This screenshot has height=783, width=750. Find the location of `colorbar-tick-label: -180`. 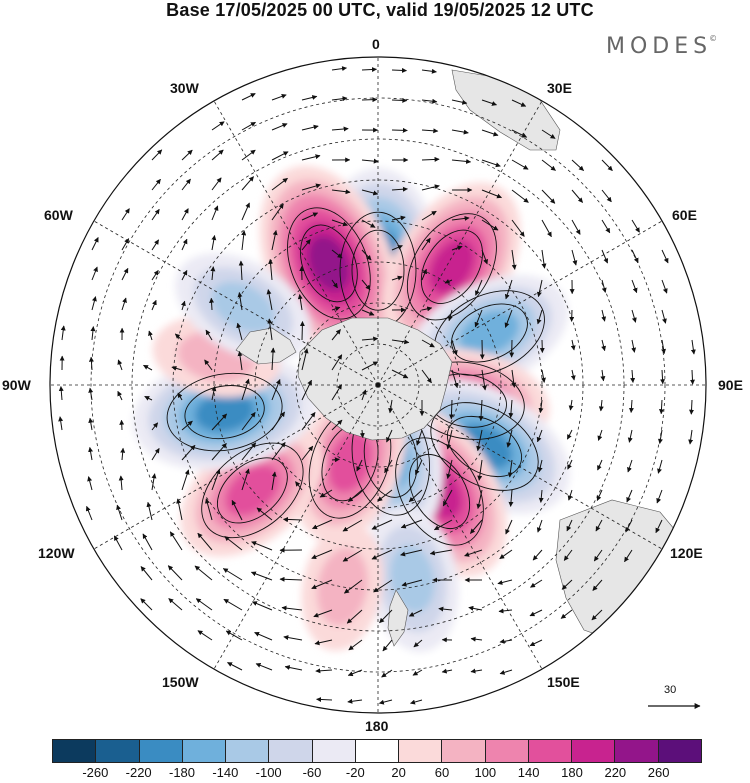

colorbar-tick-label: -180 is located at coordinates (182, 772).